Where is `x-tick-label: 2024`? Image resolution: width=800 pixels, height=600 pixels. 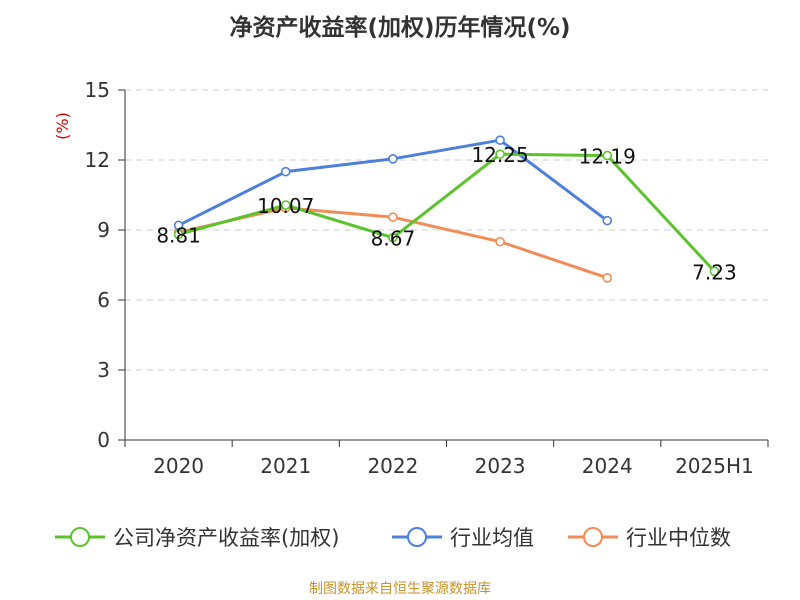
x-tick-label: 2024 is located at coordinates (607, 466).